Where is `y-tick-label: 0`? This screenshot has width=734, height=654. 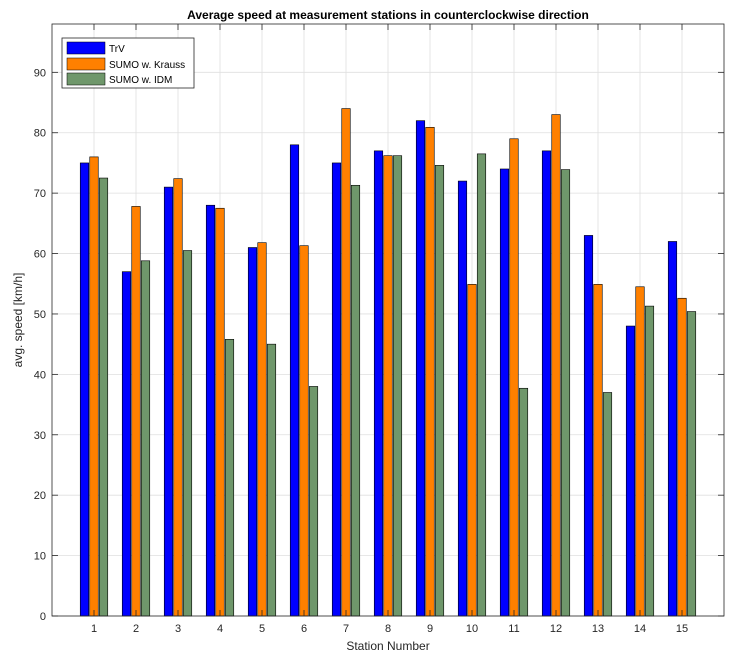
y-tick-label: 0 is located at coordinates (43, 617).